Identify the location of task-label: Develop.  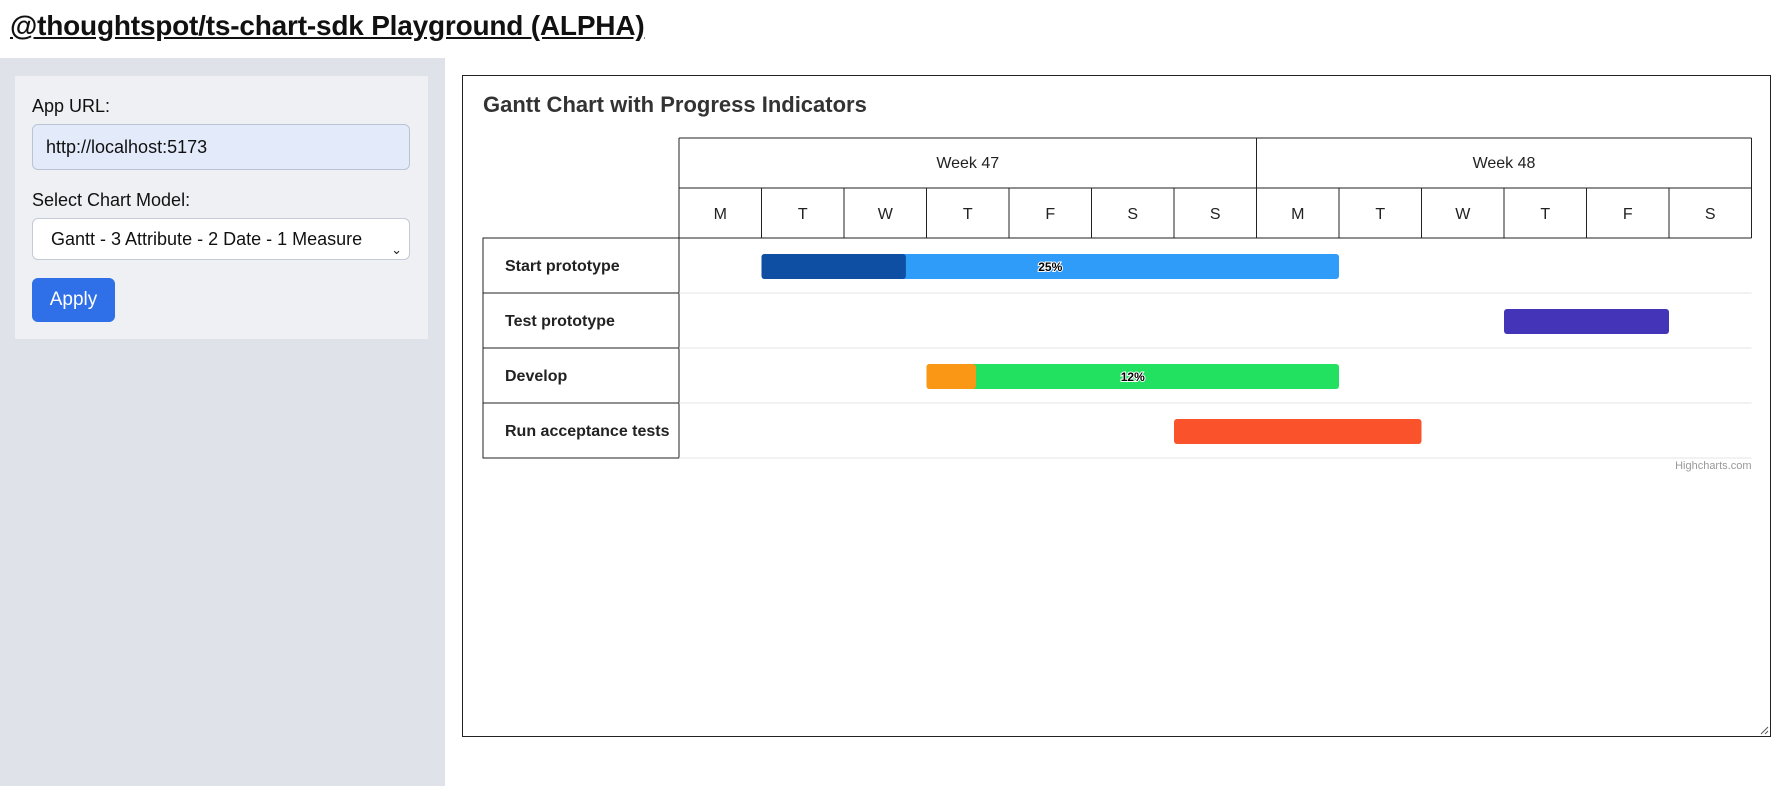
(536, 376).